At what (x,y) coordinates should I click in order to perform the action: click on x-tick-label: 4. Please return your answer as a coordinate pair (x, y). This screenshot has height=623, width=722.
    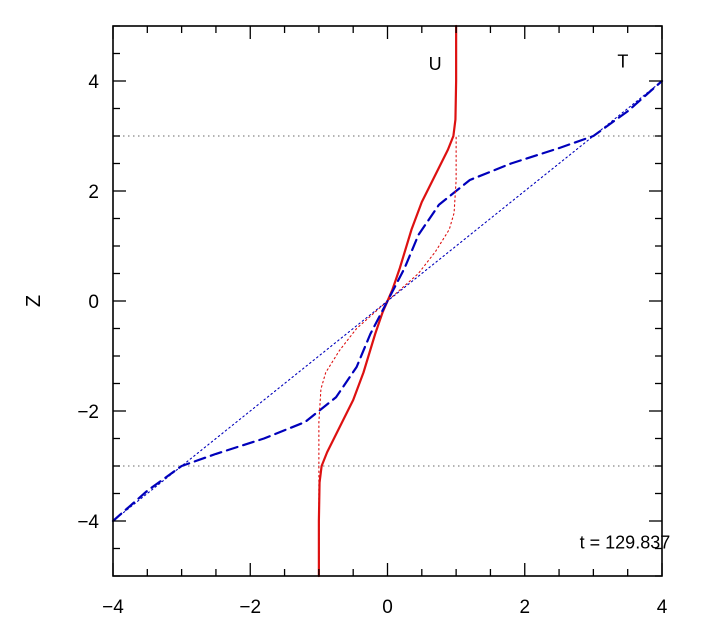
    Looking at the image, I should click on (662, 607).